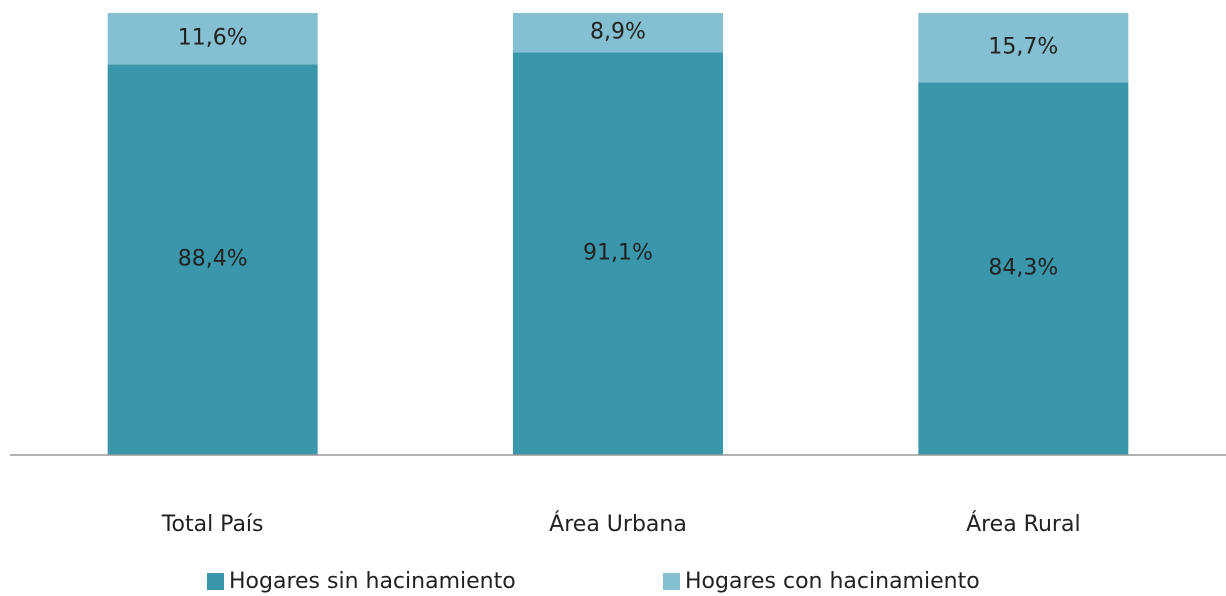 This screenshot has width=1226, height=596. I want to click on x-tick-label: Área Urbana, so click(618, 524).